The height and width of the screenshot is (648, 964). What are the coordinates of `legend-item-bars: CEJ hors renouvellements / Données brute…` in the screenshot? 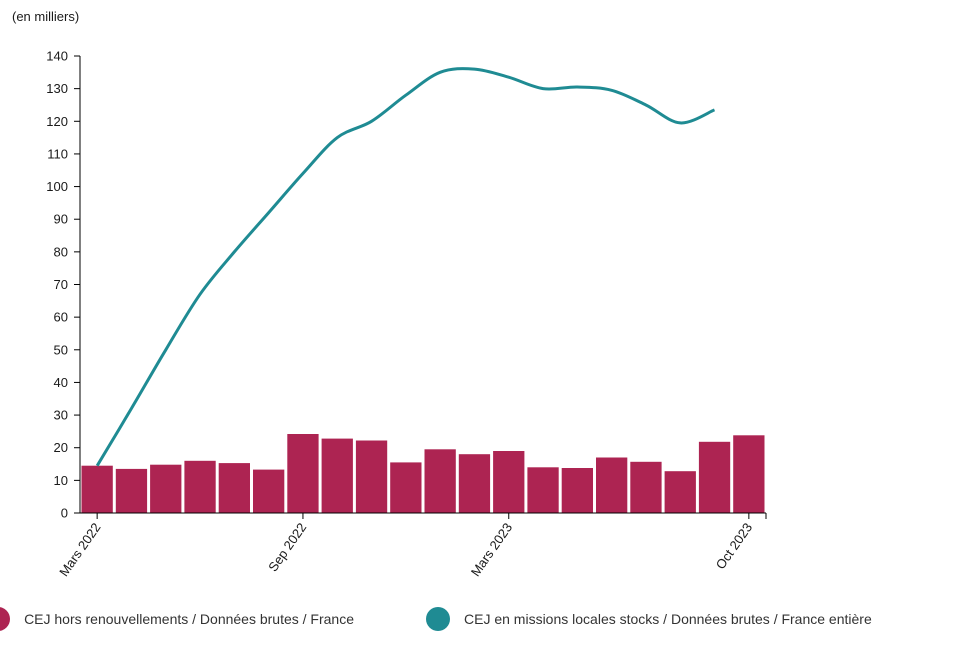 It's located at (177, 619).